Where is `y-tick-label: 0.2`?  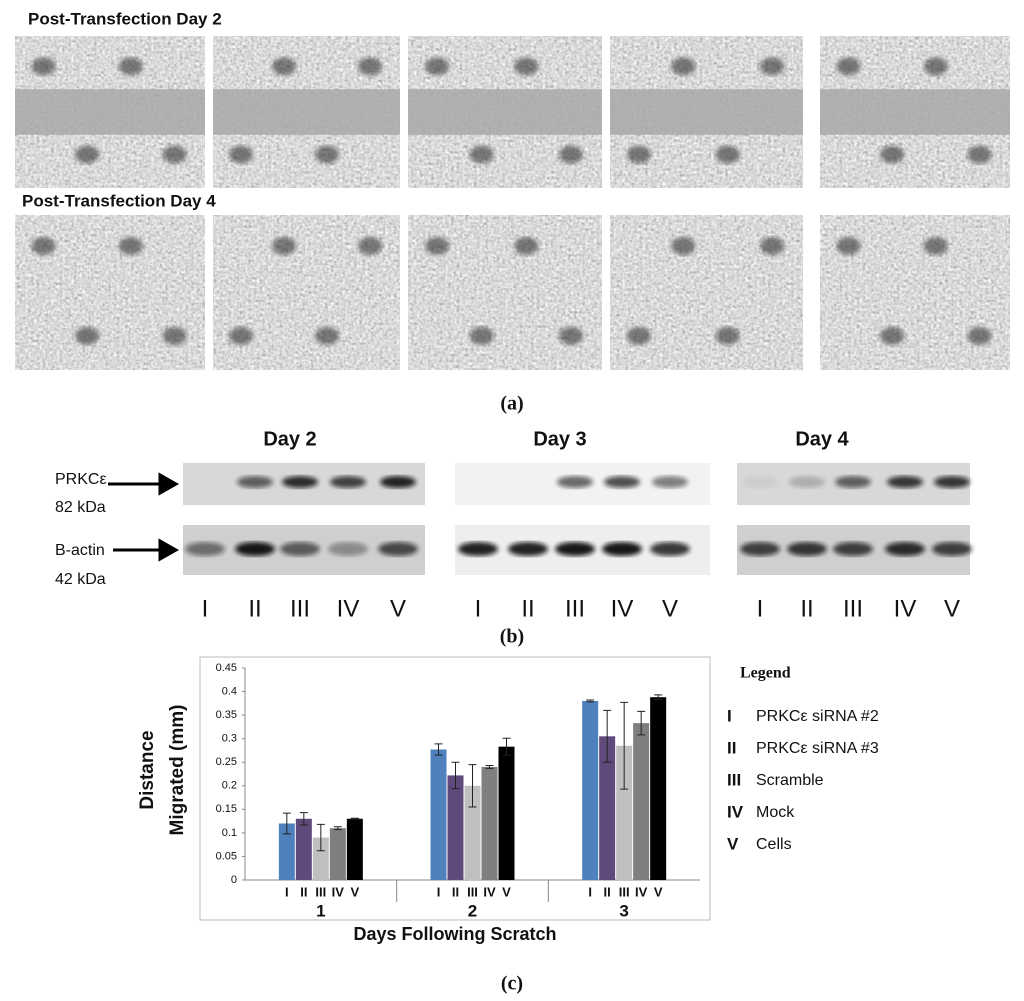 y-tick-label: 0.2 is located at coordinates (229, 786).